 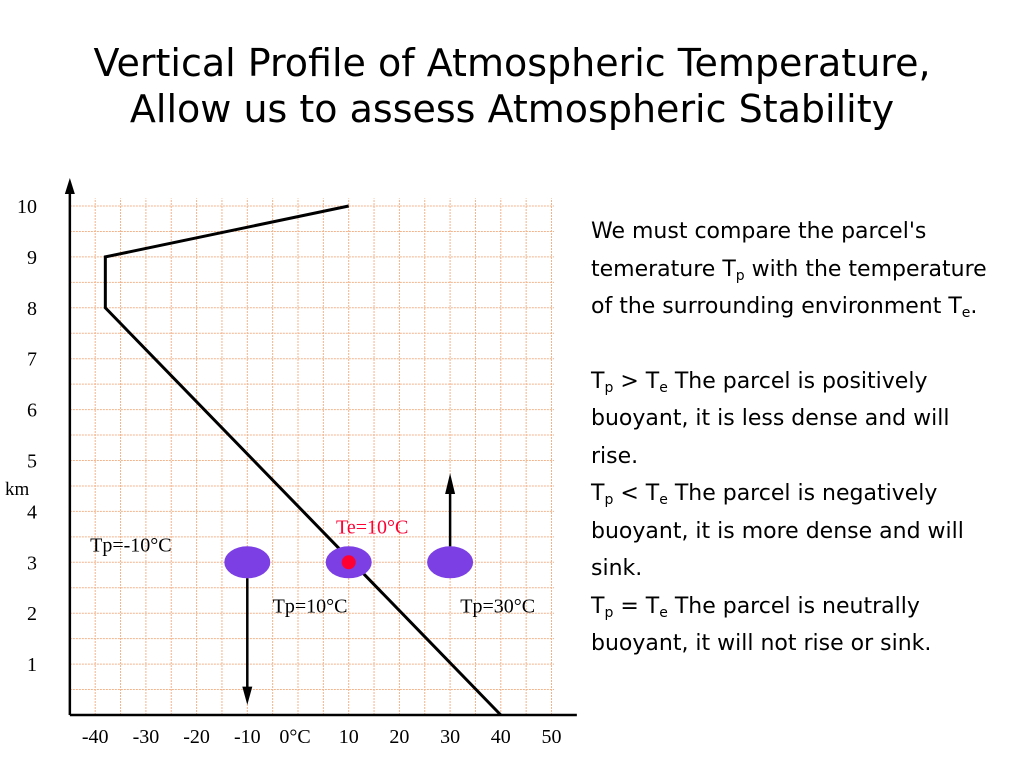 I want to click on y-tick-label: 1, so click(x=32, y=665).